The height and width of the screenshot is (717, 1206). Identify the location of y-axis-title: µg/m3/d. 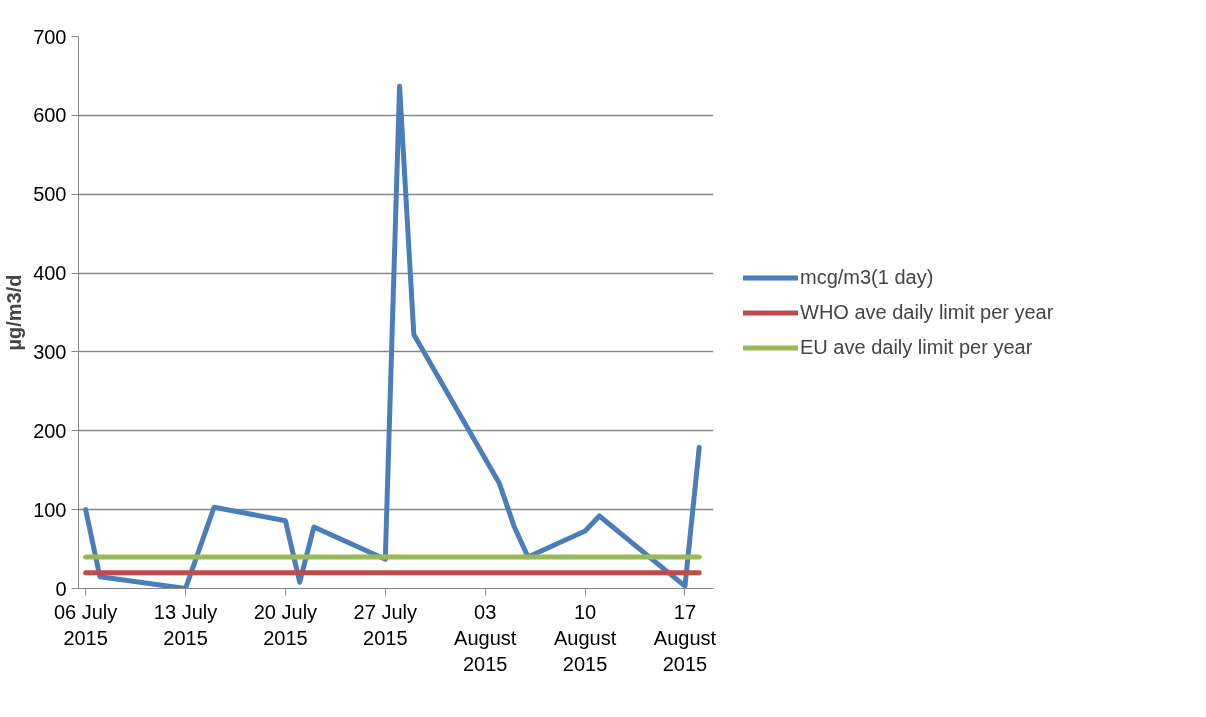
(14, 312).